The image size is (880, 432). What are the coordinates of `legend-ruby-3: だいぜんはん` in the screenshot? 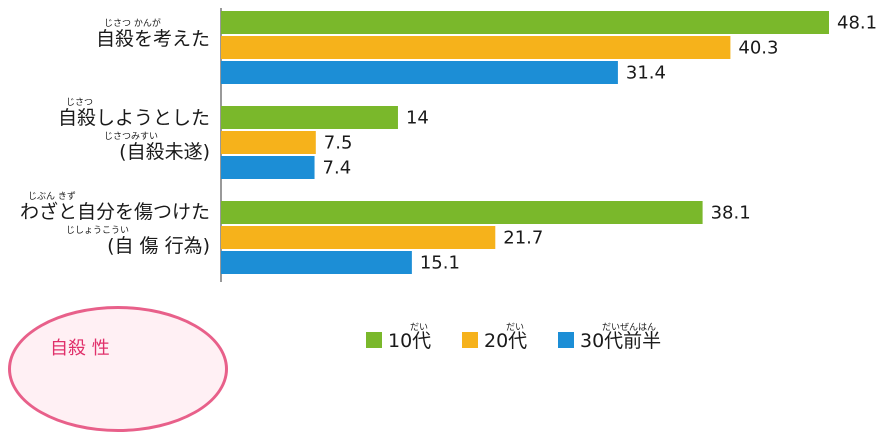 It's located at (629, 327).